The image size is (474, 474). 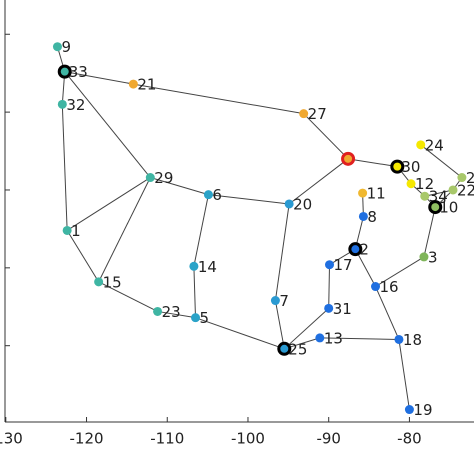 I want to click on node-label: 6, so click(x=217, y=195).